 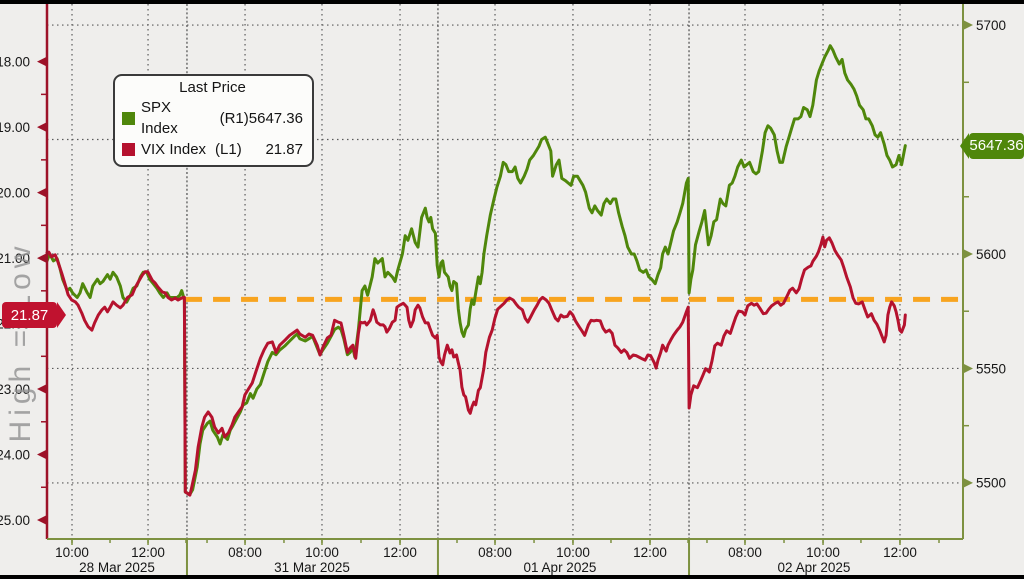 What do you see at coordinates (174, 149) in the screenshot?
I see `legend-series-name: VIX Index` at bounding box center [174, 149].